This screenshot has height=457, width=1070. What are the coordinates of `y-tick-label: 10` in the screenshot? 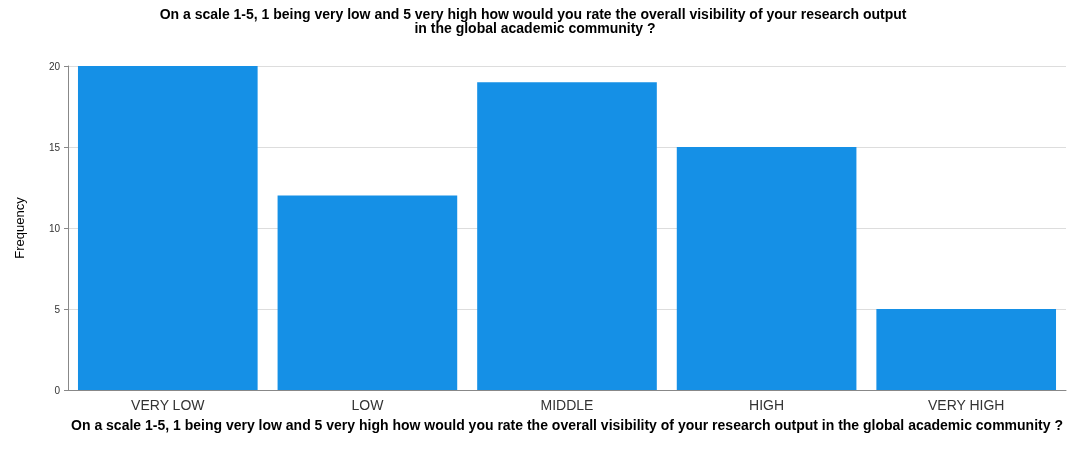 It's located at (54, 228).